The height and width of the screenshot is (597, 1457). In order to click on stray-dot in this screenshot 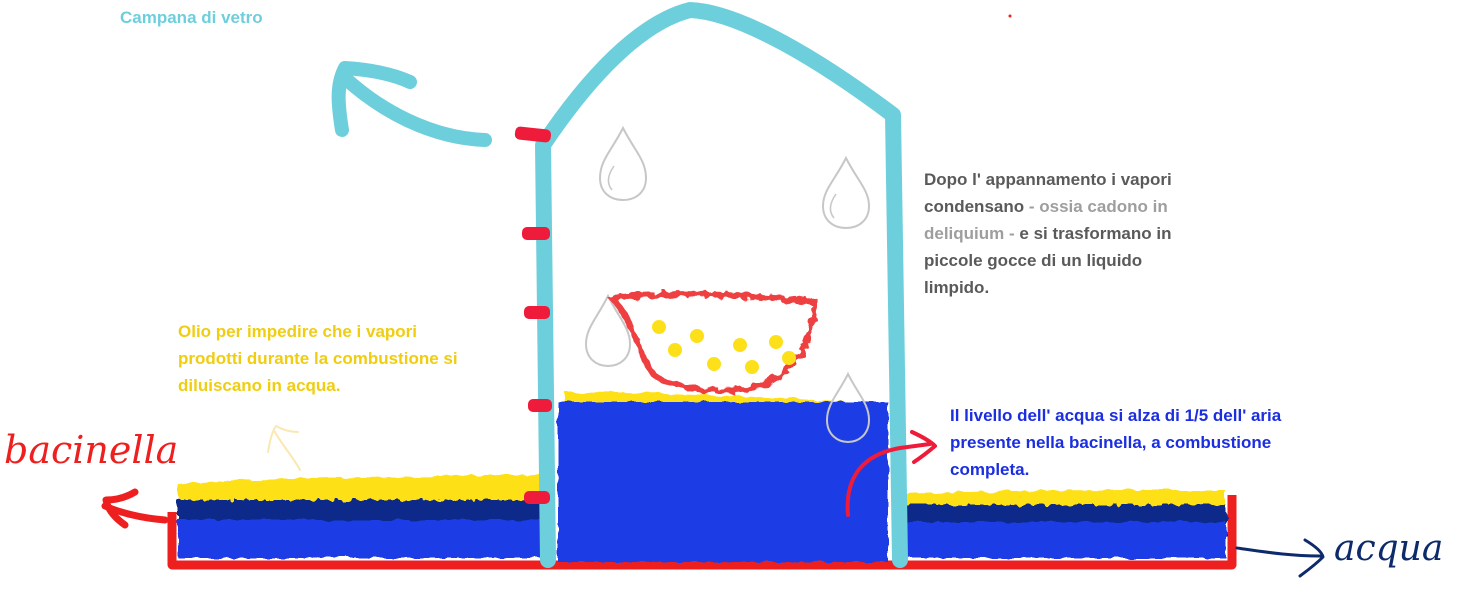, I will do `click(1010, 16)`.